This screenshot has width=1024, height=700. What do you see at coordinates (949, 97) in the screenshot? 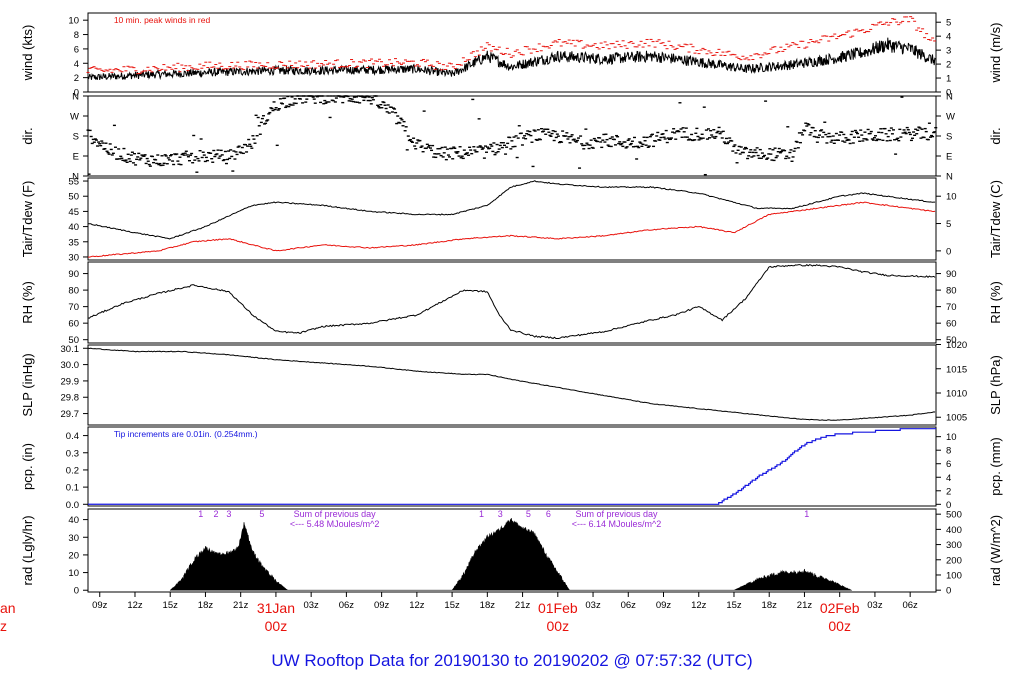
I see `y-tick-label-right: N` at bounding box center [949, 97].